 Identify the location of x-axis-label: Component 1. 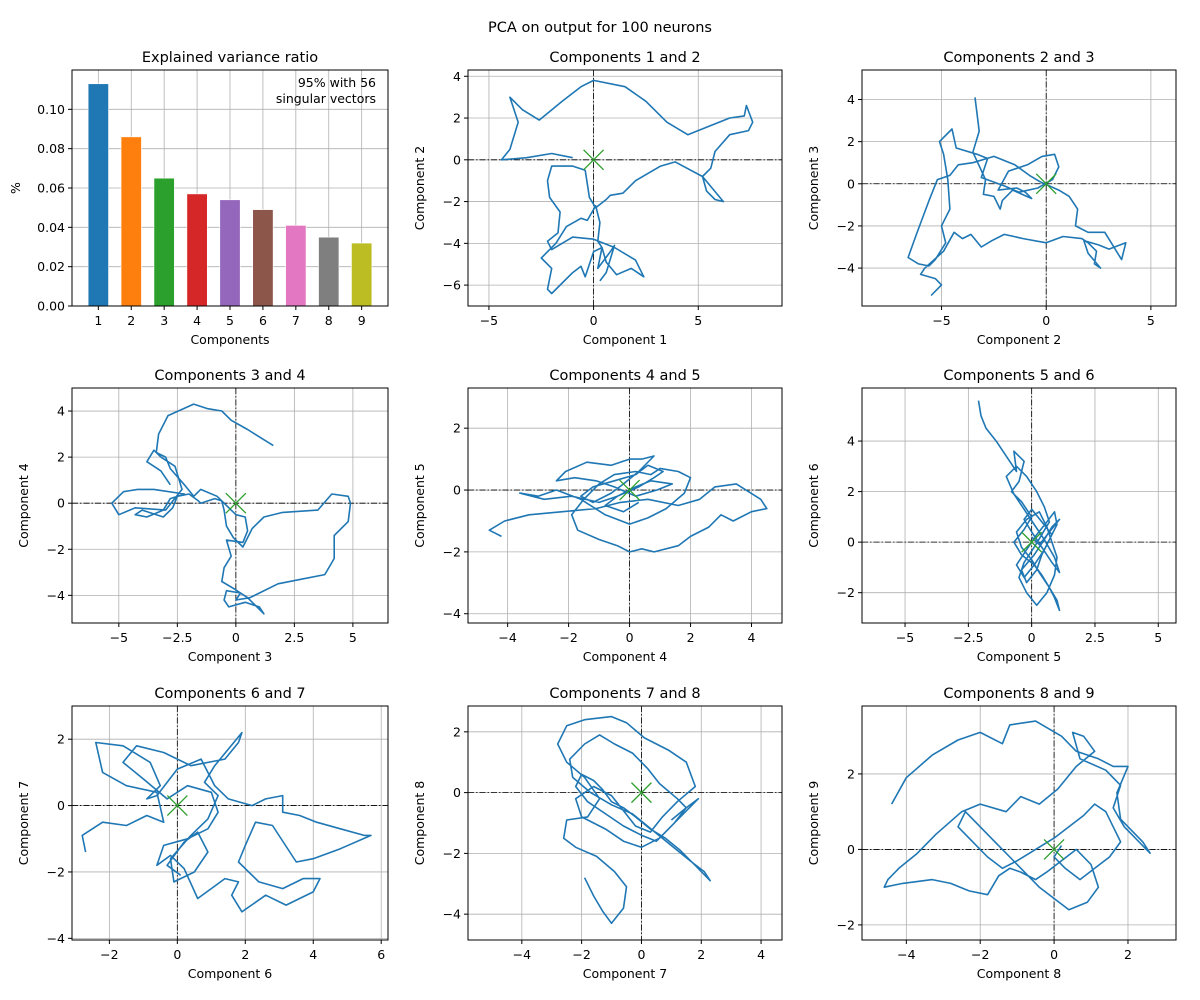
(625, 339).